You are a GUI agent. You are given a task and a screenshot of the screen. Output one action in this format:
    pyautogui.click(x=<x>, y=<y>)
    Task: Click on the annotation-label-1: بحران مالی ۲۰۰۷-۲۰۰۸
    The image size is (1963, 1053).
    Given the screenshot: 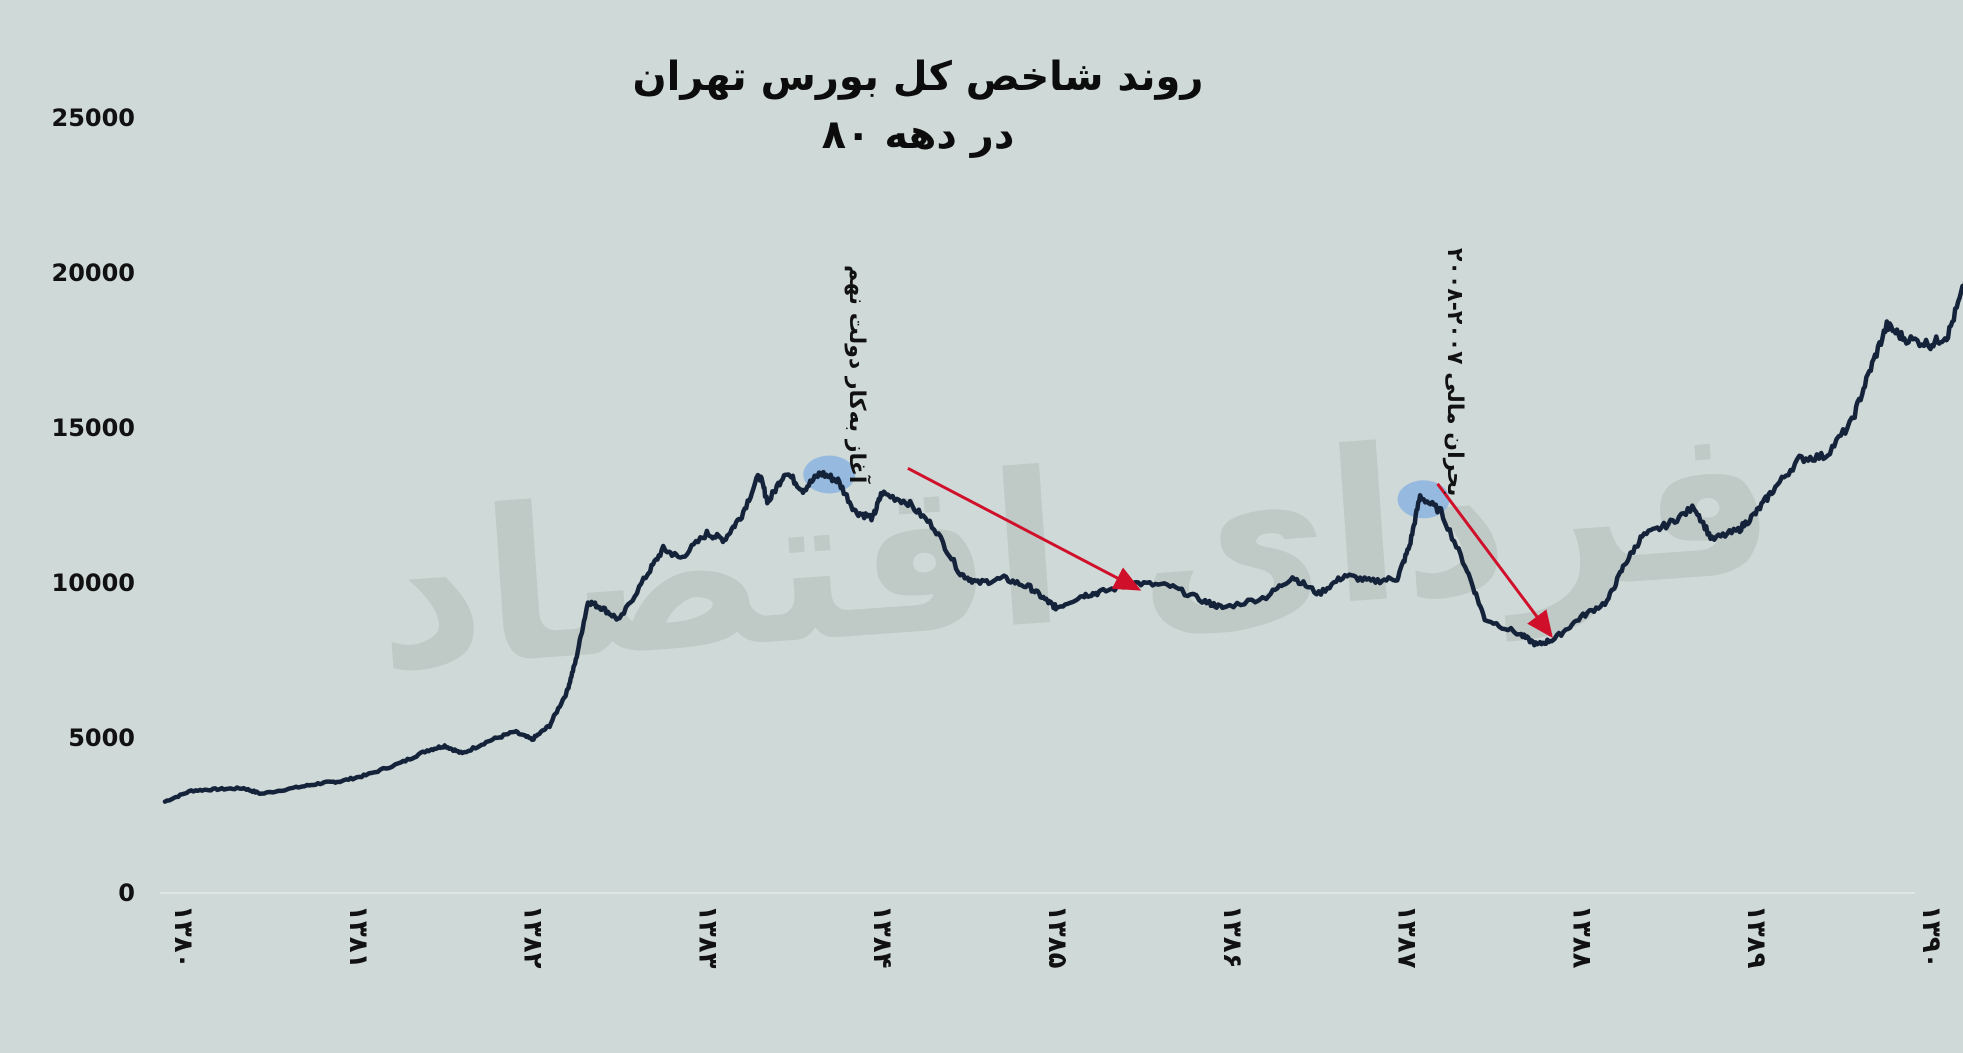 What is the action you would take?
    pyautogui.click(x=1454, y=372)
    